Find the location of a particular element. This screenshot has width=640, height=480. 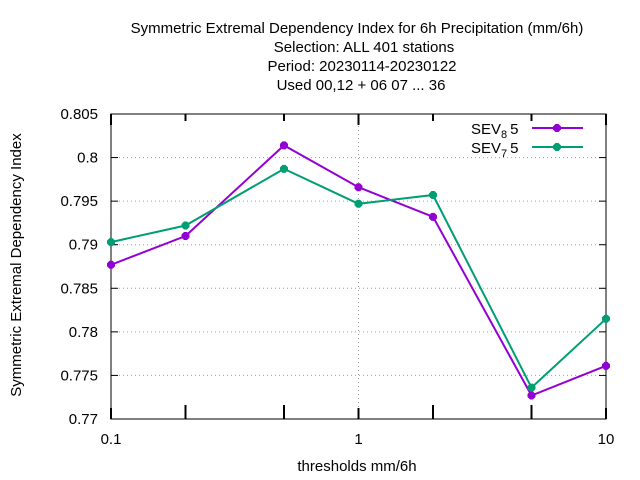

x-axis-label: thresholds mm/6h is located at coordinates (356, 466).